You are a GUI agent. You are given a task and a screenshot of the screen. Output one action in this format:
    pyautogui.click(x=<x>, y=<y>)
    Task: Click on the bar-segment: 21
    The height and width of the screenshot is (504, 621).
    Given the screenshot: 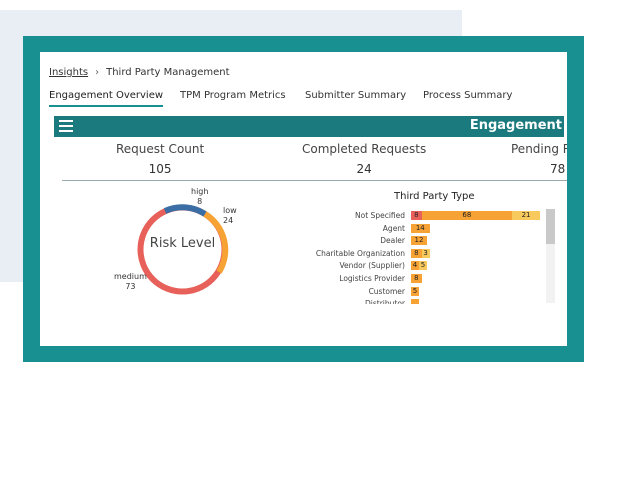 What is the action you would take?
    pyautogui.click(x=526, y=215)
    